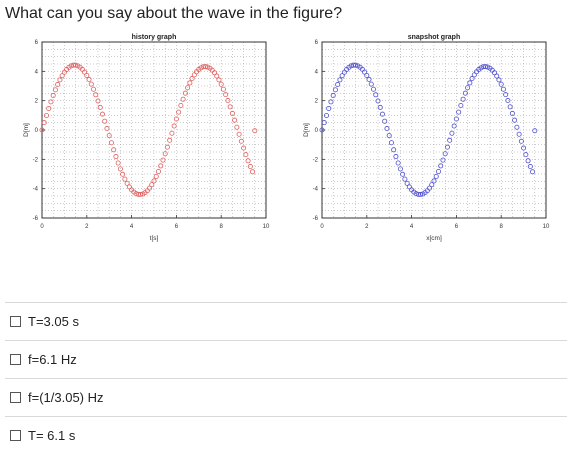 The image size is (572, 452). Describe the element at coordinates (148, 130) in the screenshot. I see `data-series` at that location.